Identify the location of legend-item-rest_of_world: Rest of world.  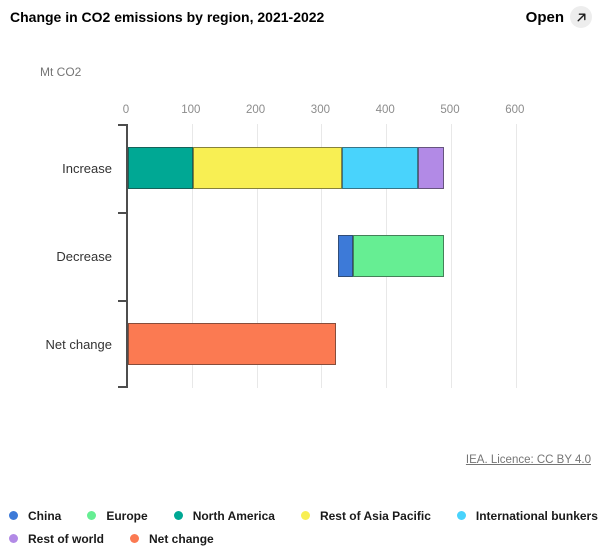
(56, 539).